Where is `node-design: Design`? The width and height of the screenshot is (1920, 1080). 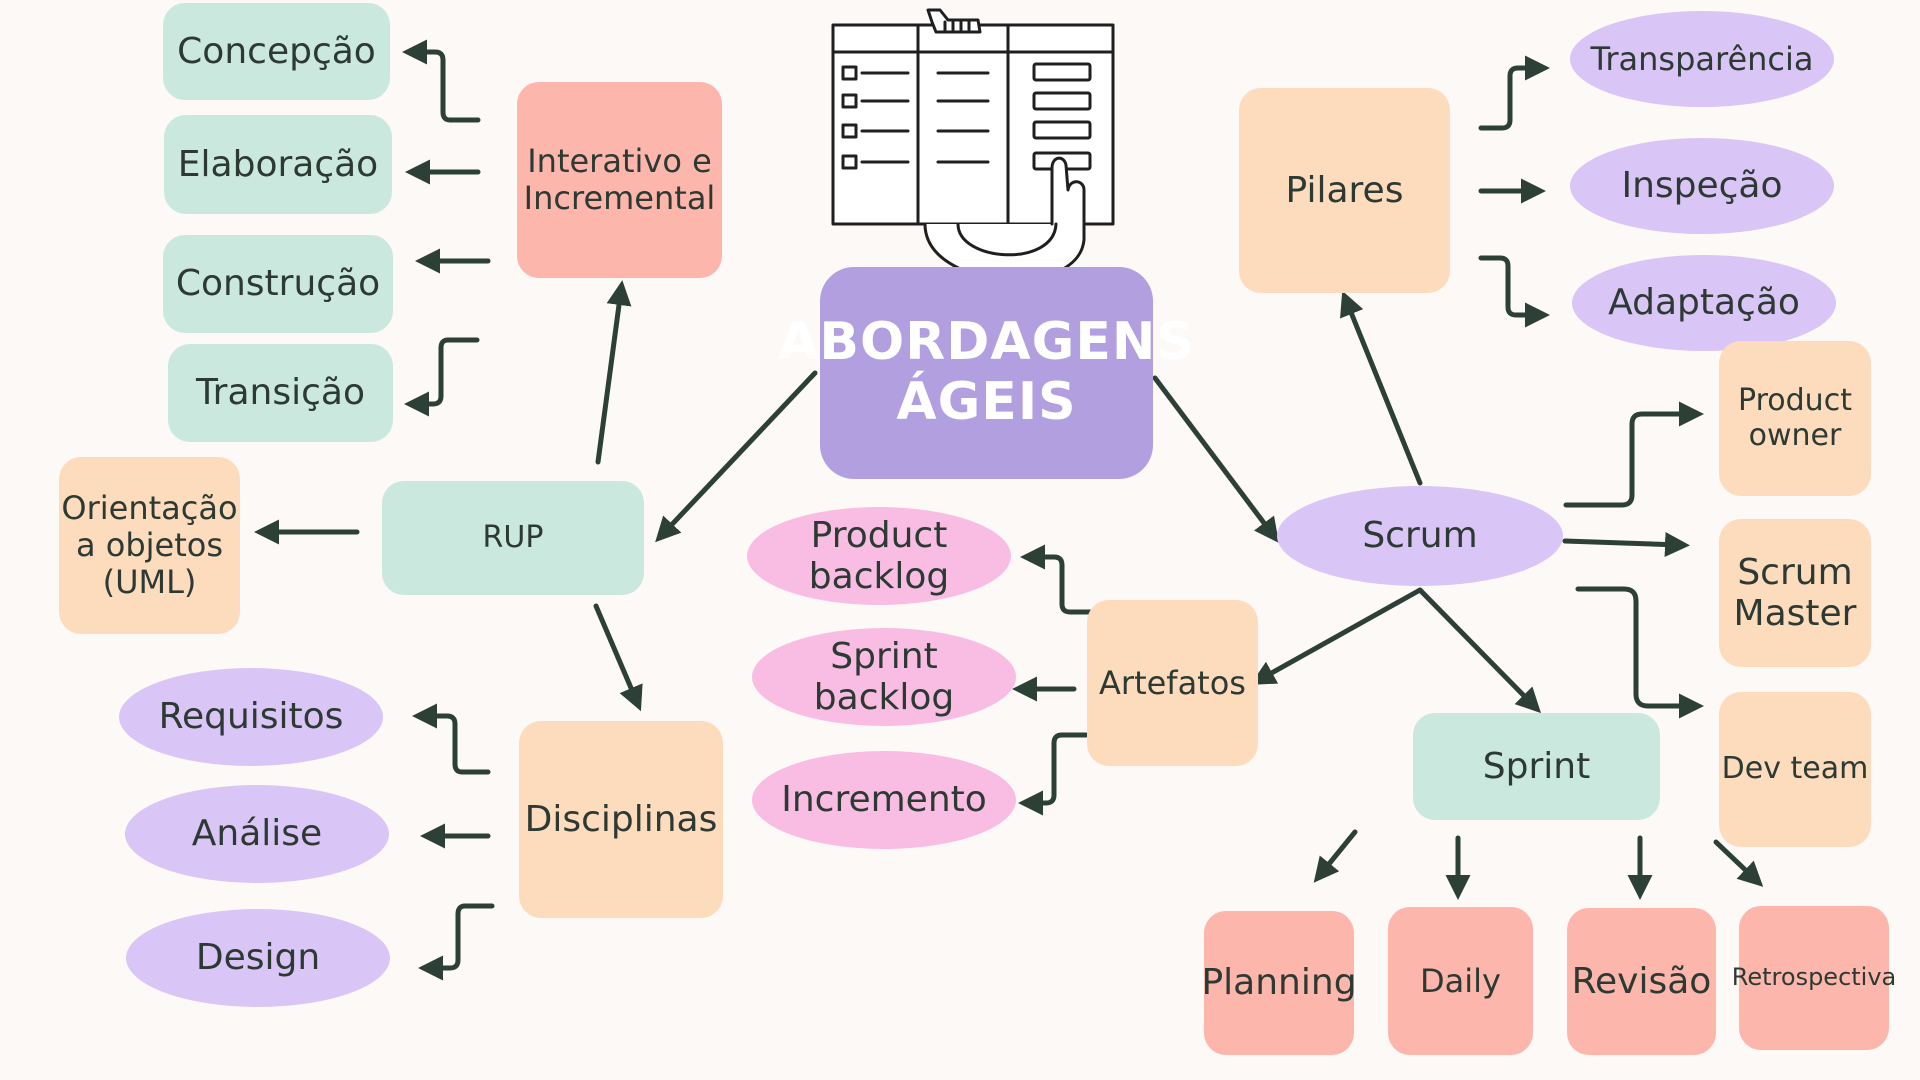
node-design: Design is located at coordinates (258, 958).